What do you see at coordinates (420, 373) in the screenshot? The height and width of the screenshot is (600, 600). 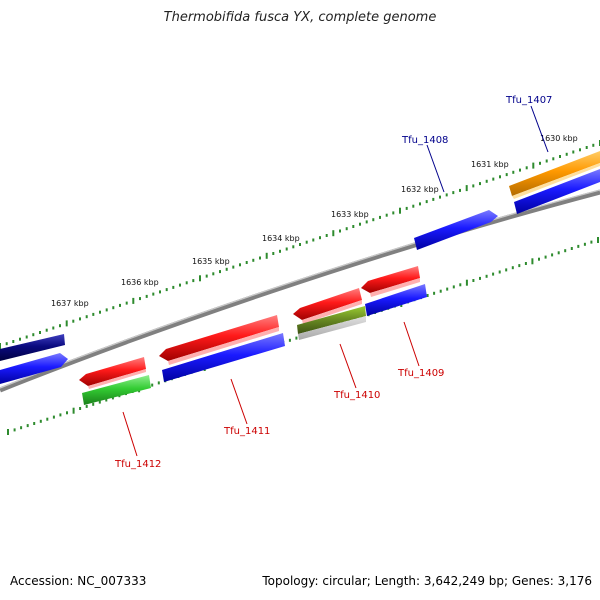 I see `gene-label-tfu-1409: Tfu_1409` at bounding box center [420, 373].